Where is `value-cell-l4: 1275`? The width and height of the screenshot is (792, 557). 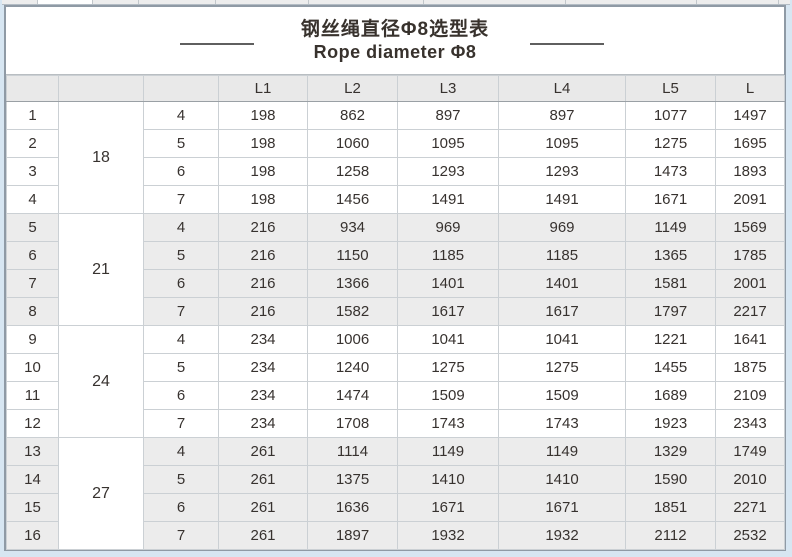
value-cell-l4: 1275 is located at coordinates (562, 367).